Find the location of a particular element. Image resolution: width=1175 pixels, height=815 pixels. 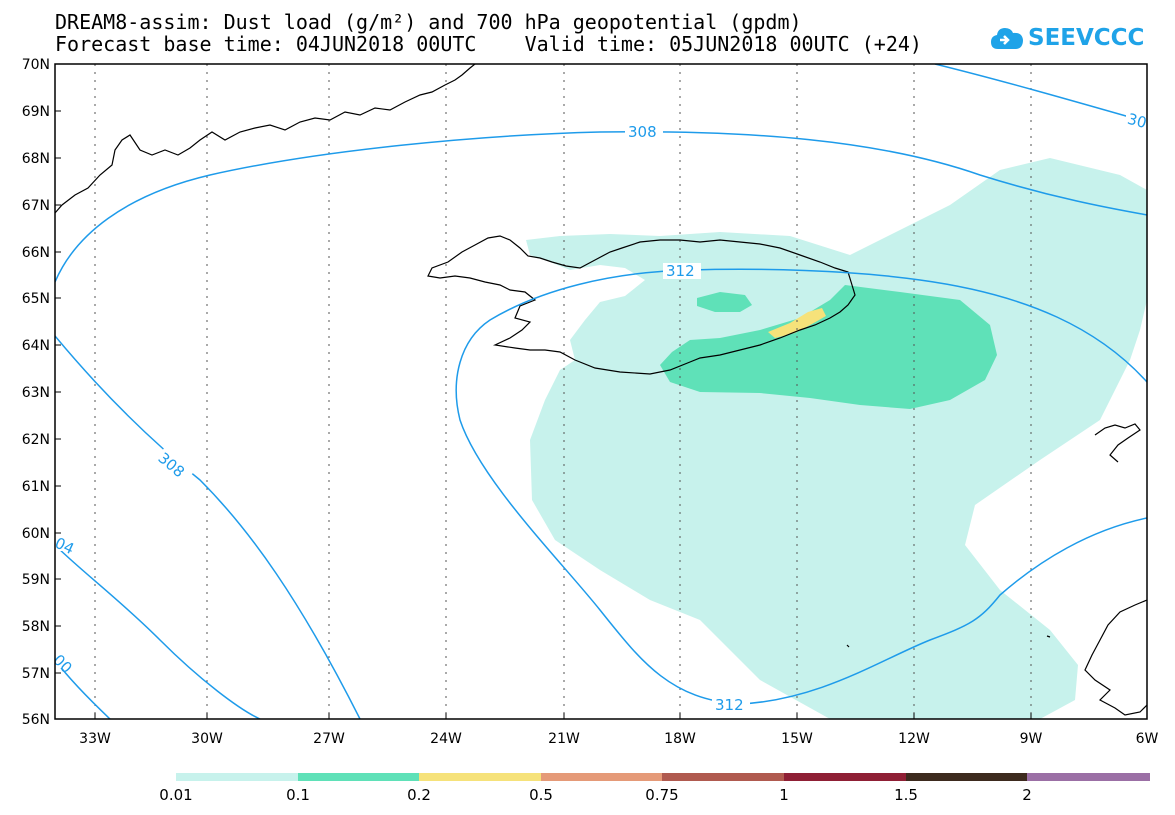

lat-label: 68N is located at coordinates (36, 159).